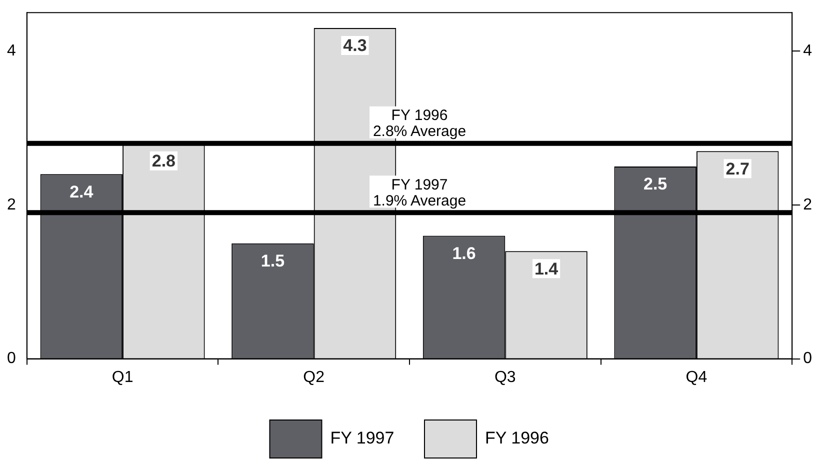 The height and width of the screenshot is (468, 819). I want to click on y2-tick-label: 4, so click(11, 51).